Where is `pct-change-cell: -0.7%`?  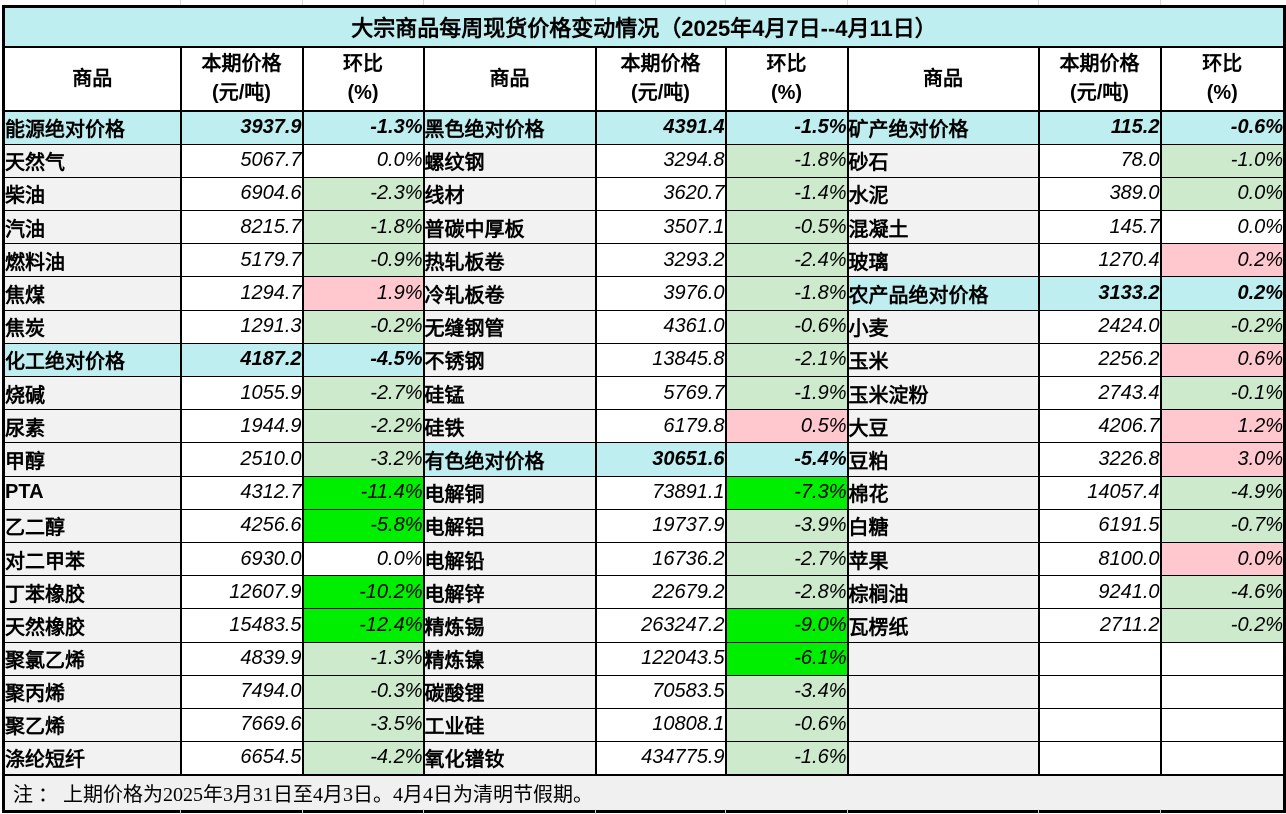
pct-change-cell: -0.7% is located at coordinates (1222, 525).